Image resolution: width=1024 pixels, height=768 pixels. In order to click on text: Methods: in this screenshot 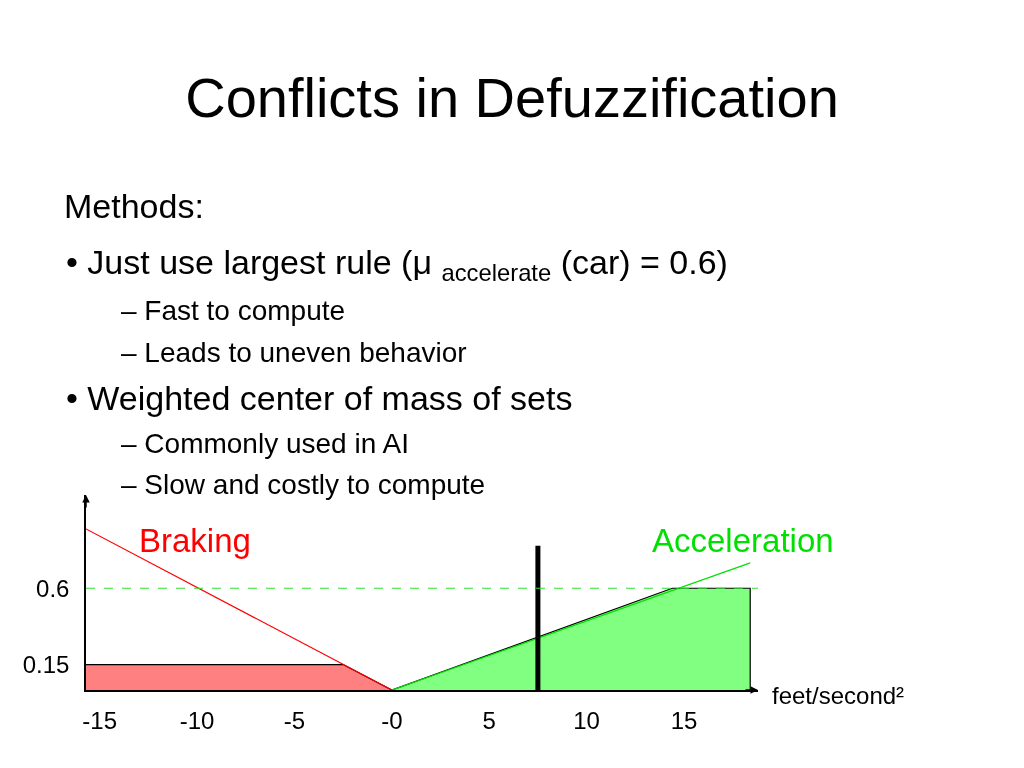, I will do `click(134, 206)`.